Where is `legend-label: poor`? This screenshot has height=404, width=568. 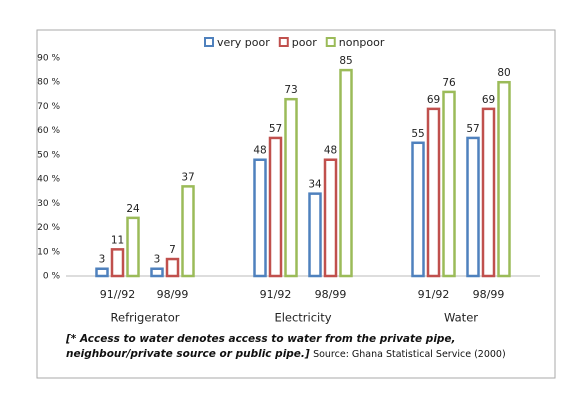 legend-label: poor is located at coordinates (304, 42).